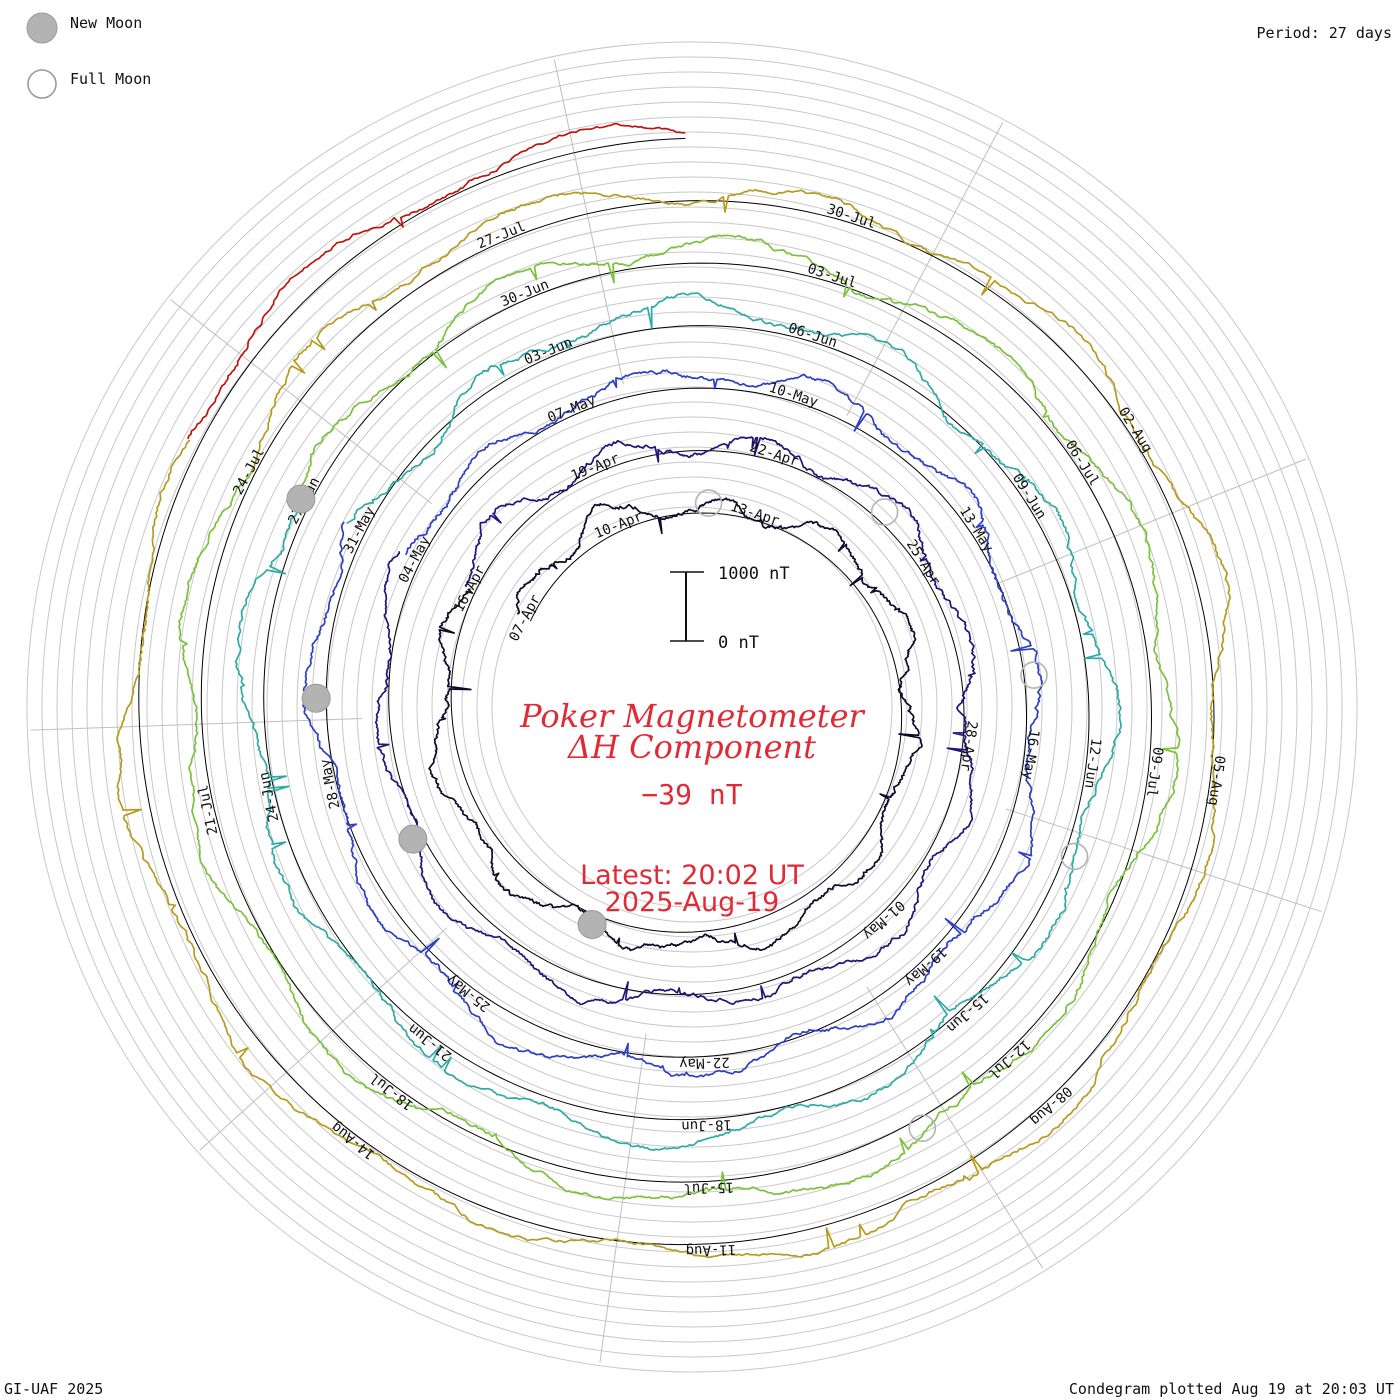  What do you see at coordinates (110, 79) in the screenshot?
I see `full-moon-legend-label: Full Moon` at bounding box center [110, 79].